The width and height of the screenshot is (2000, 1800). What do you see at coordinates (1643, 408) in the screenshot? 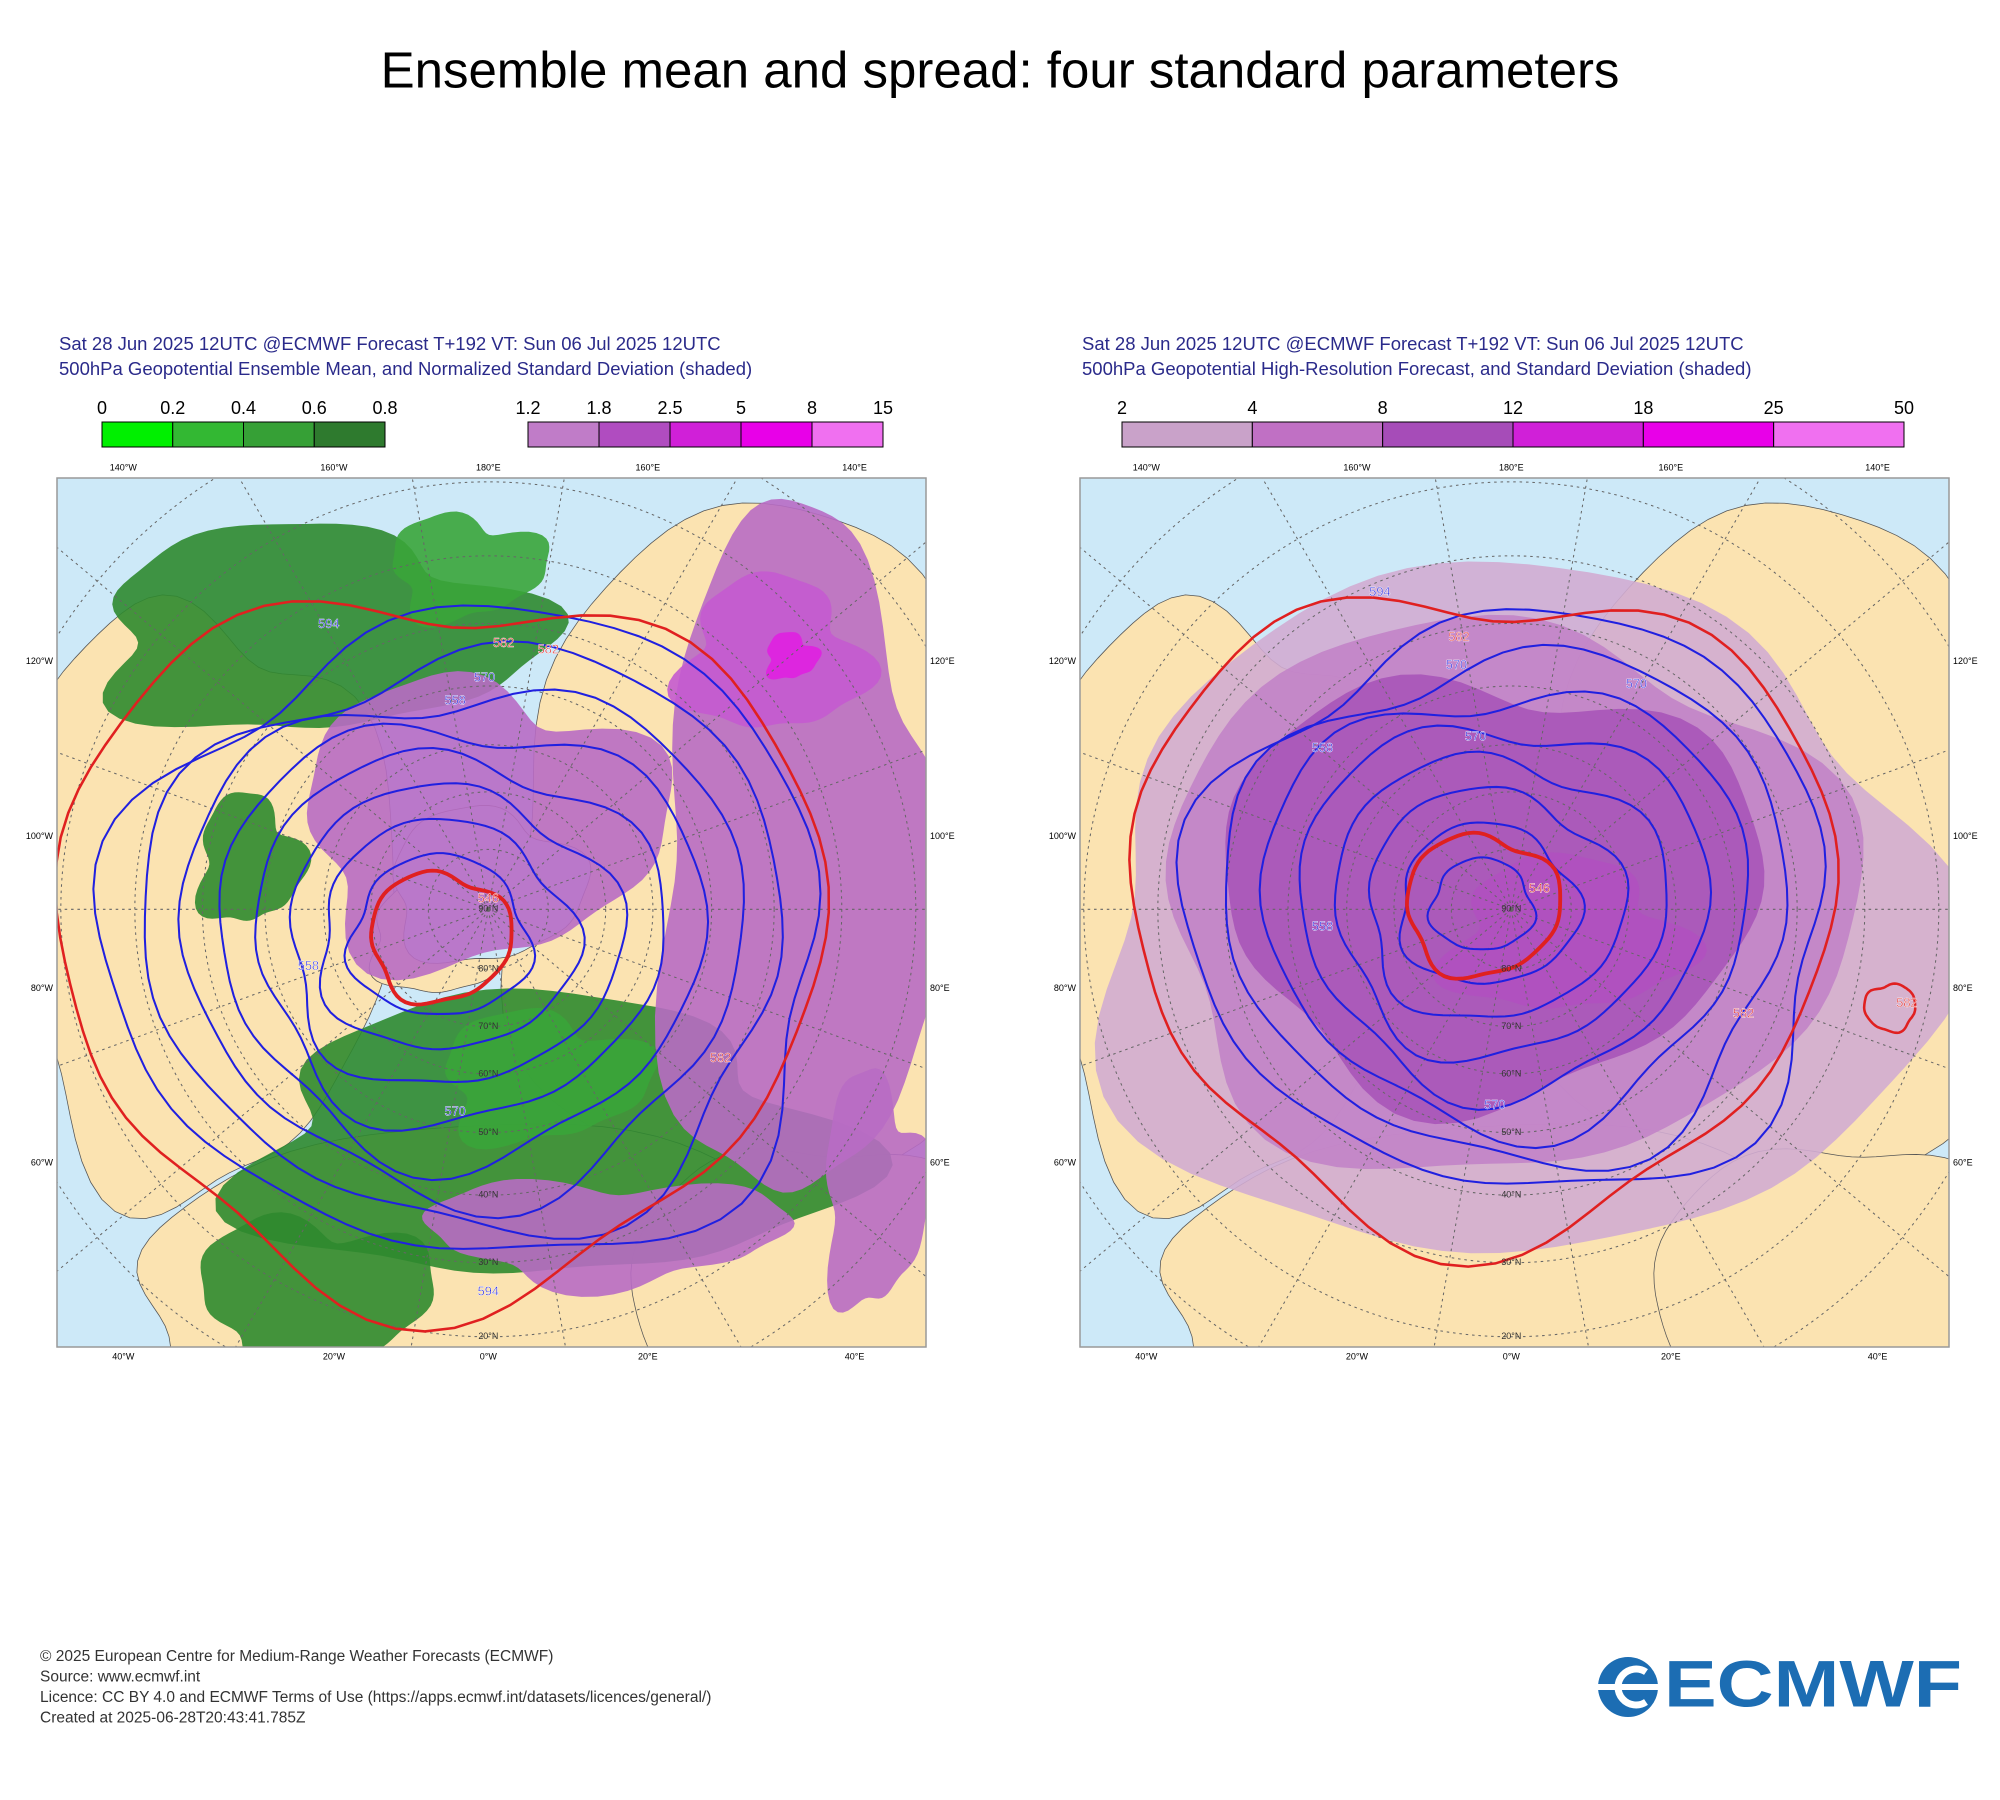
I see `colorbar-tick-label: 18` at bounding box center [1643, 408].